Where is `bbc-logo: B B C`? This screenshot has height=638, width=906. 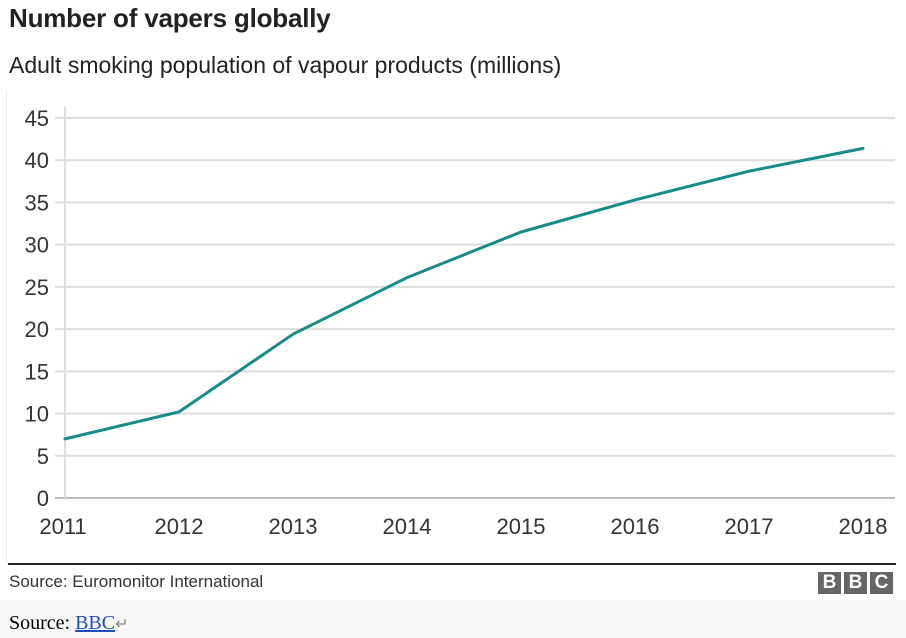
bbc-logo: B B C is located at coordinates (855, 583).